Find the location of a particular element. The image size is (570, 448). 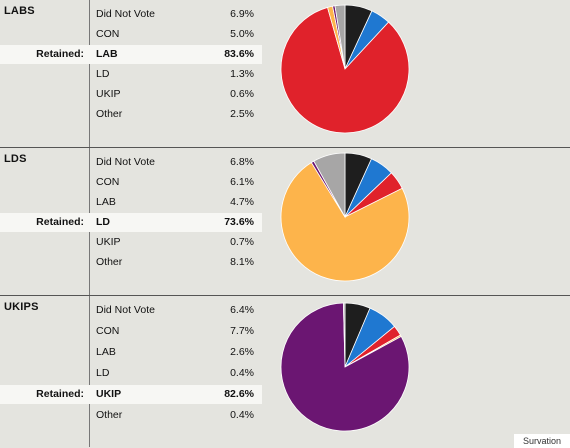

legend-row-ld: LD 1.3% is located at coordinates (131, 74).